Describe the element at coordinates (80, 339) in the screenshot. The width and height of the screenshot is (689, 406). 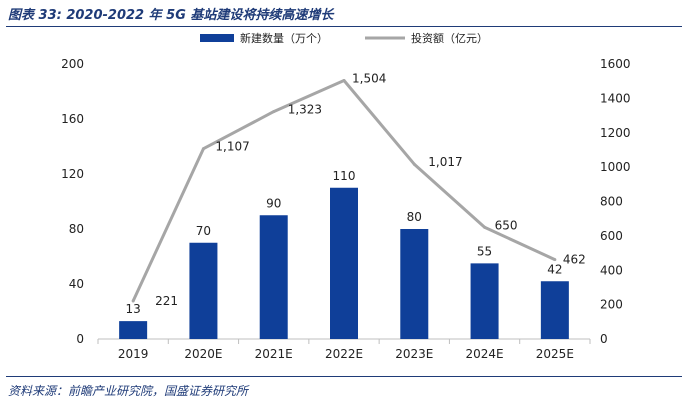
I see `left-tick-label: 0` at that location.